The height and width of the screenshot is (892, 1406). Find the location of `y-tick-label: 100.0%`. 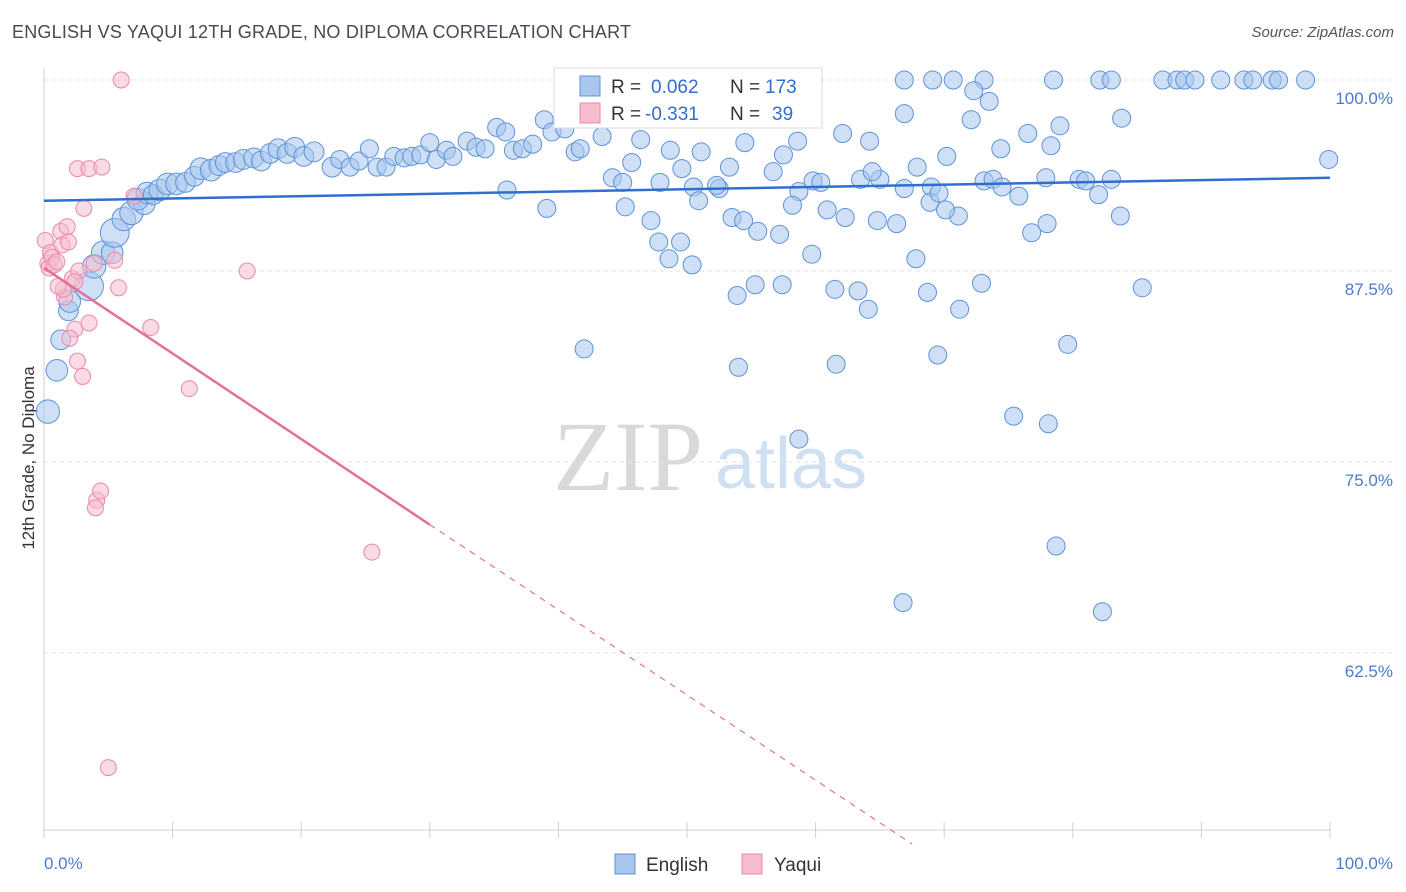

y-tick-label: 100.0% is located at coordinates (1364, 98).